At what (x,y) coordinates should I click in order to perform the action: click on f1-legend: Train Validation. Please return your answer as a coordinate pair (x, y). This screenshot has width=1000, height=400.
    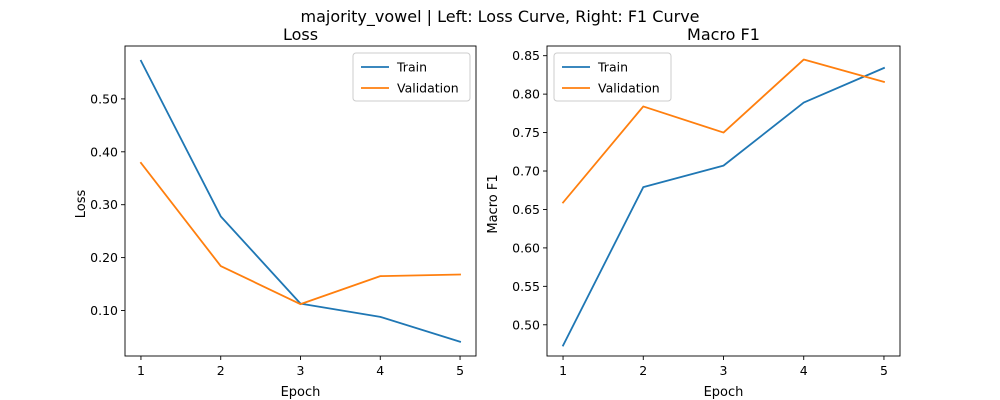
    Looking at the image, I should click on (612, 77).